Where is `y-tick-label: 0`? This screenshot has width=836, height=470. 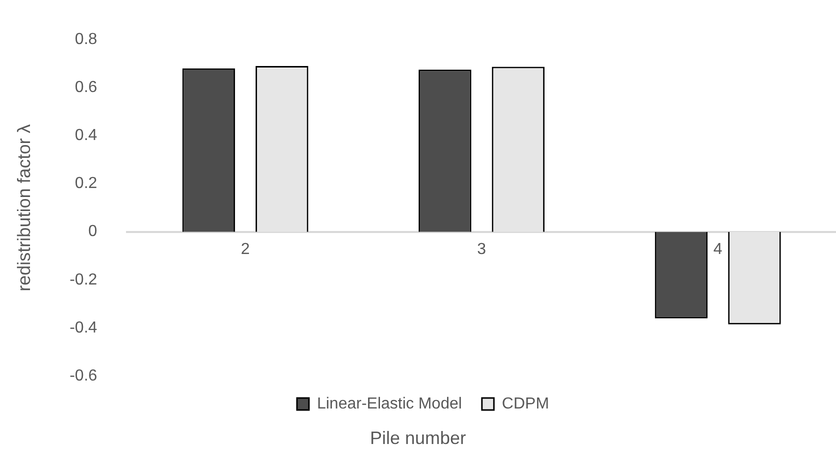 y-tick-label: 0 is located at coordinates (93, 231).